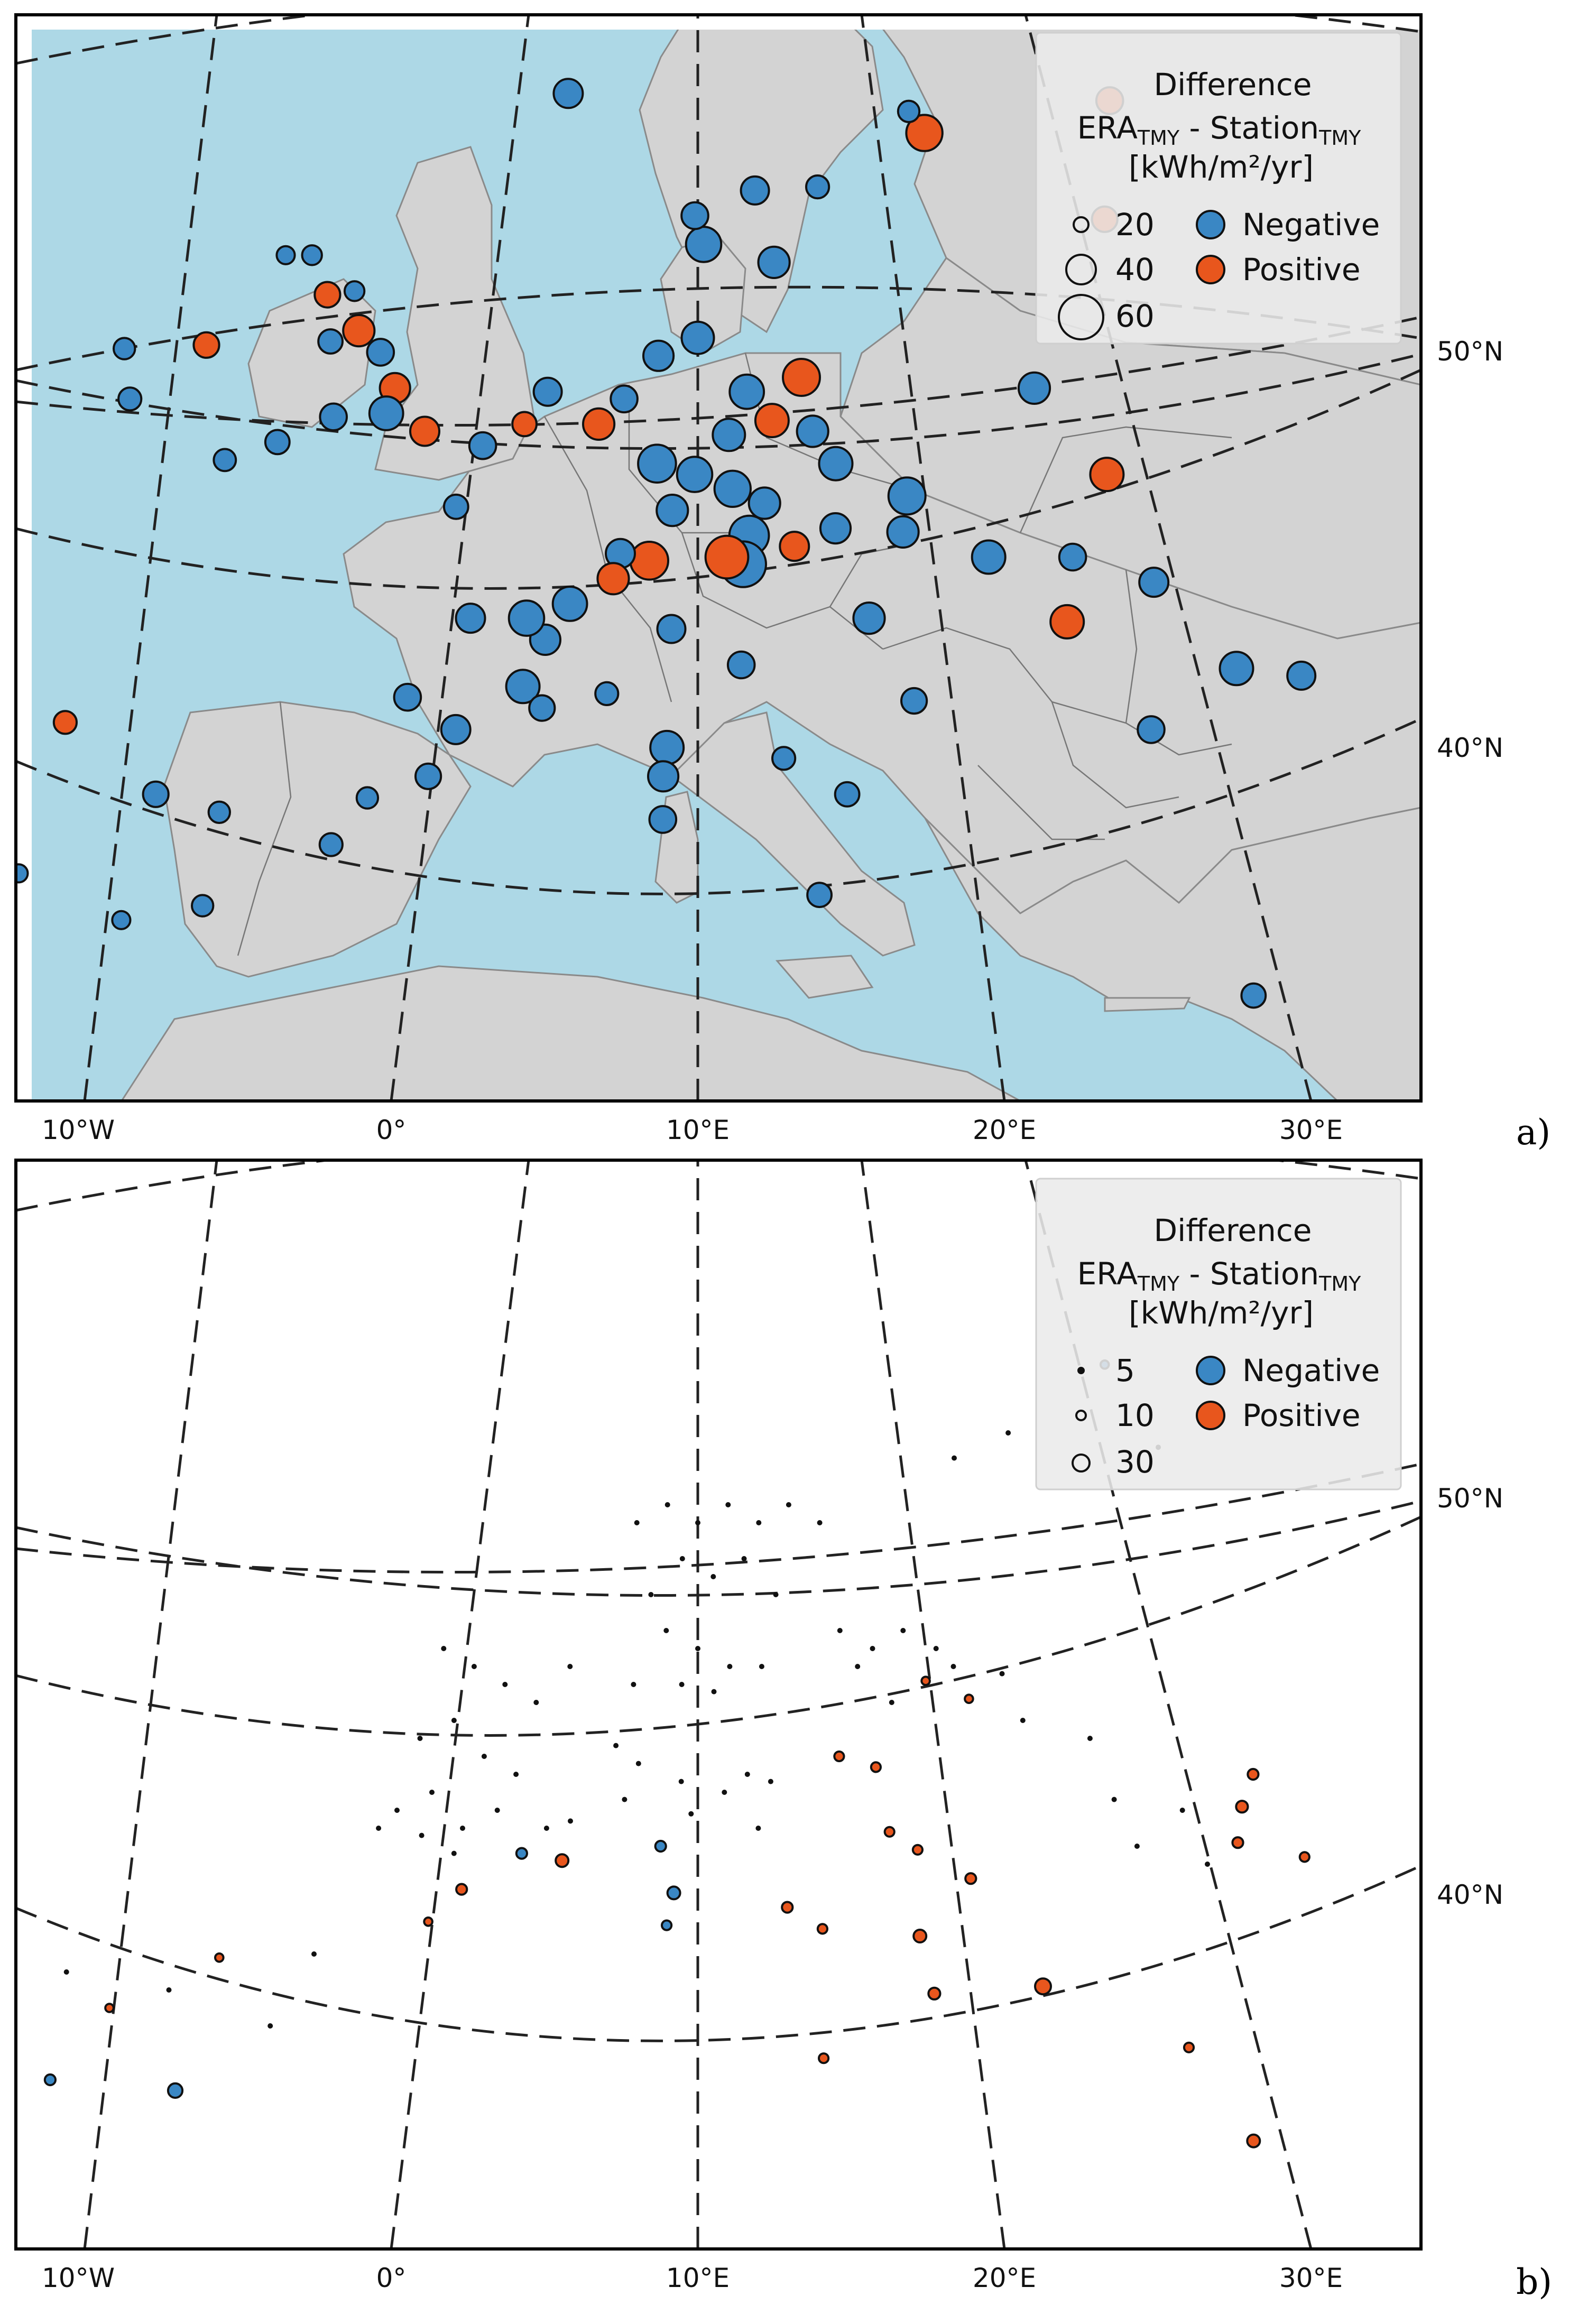 The height and width of the screenshot is (2324, 1569). What do you see at coordinates (1221, 167) in the screenshot?
I see `legend-a-unit: [kWh/m²/yr]` at bounding box center [1221, 167].